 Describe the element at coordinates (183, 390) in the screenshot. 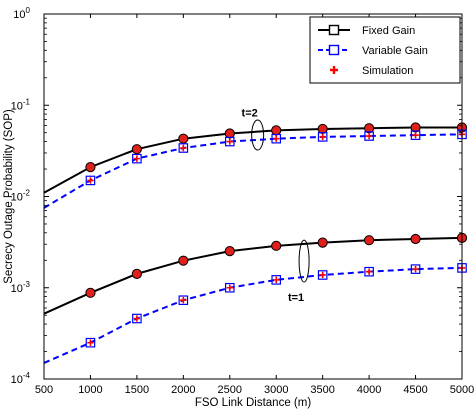

I see `x-tick-label: 2000` at that location.